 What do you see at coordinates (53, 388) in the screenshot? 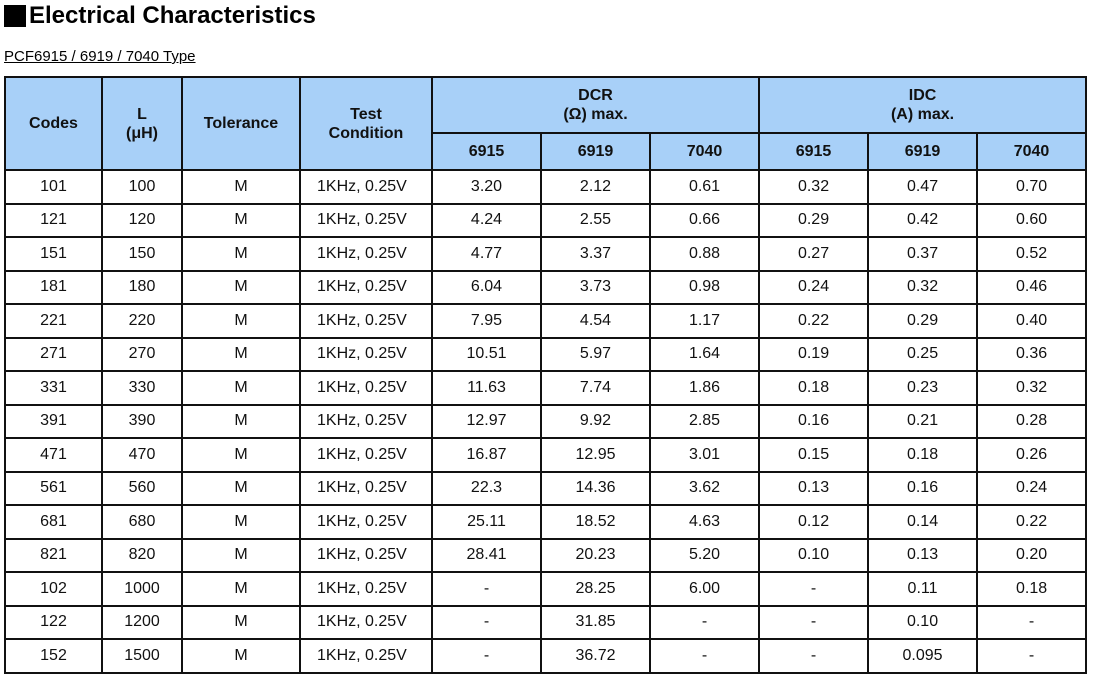
I see `table-cell: 331` at bounding box center [53, 388].